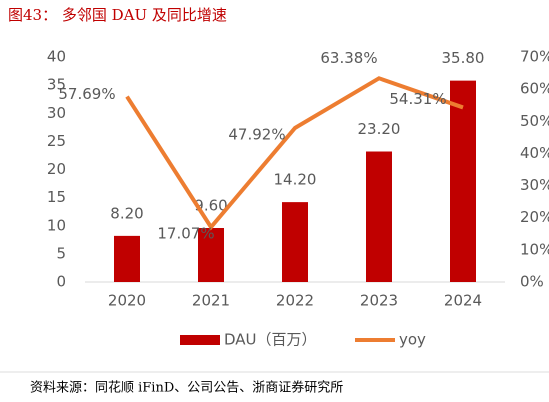  I want to click on bar-value-label: 23.20, so click(379, 129).